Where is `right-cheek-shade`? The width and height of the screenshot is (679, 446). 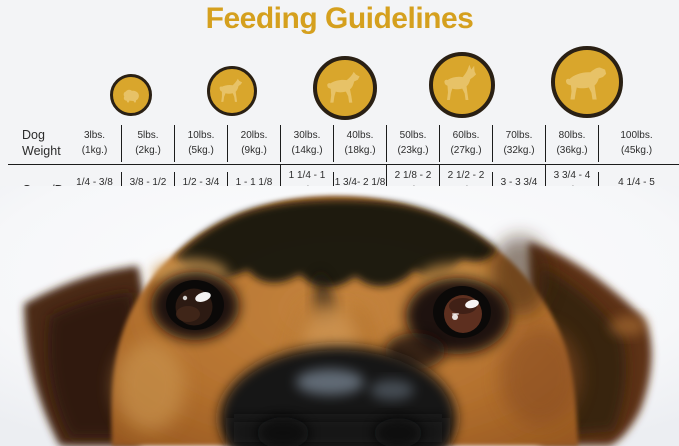 right-cheek-shade is located at coordinates (540, 376).